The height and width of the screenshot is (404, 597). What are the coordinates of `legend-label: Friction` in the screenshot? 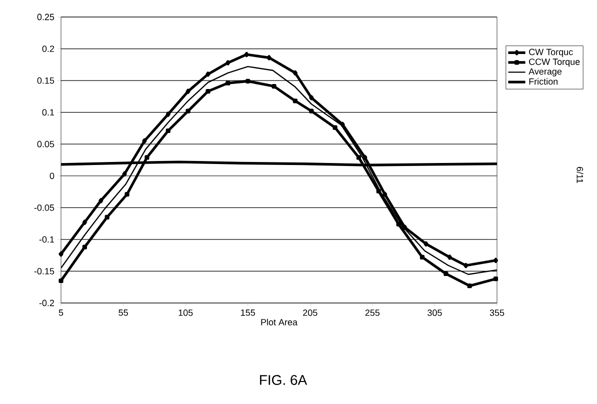 It's located at (543, 81).